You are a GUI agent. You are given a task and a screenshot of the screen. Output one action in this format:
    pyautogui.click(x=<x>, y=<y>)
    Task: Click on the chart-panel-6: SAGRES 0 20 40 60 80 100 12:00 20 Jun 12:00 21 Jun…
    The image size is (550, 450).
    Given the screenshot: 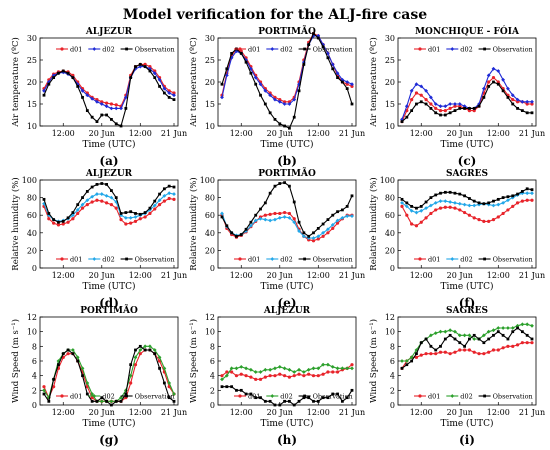 What is the action you would take?
    pyautogui.click(x=456, y=239)
    